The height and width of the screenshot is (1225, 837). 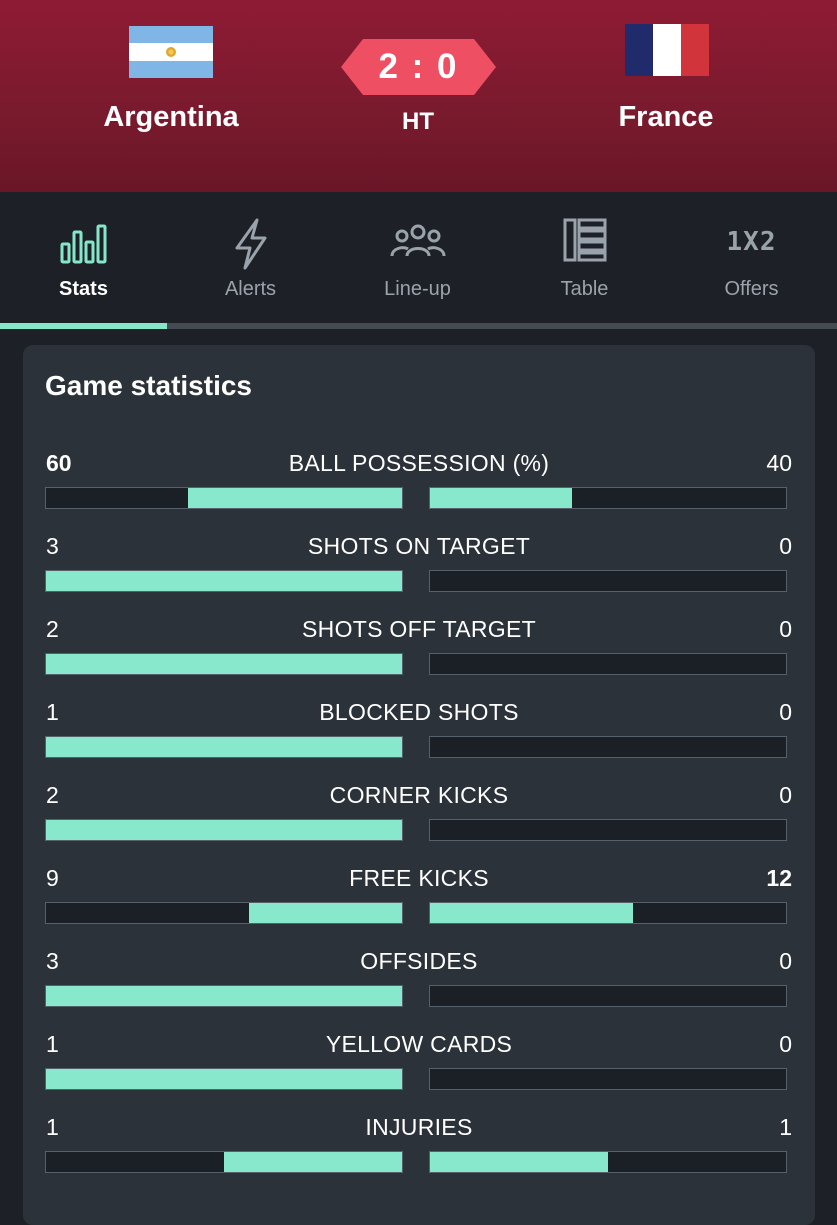 I want to click on stat-home-value: 9, so click(x=52, y=878).